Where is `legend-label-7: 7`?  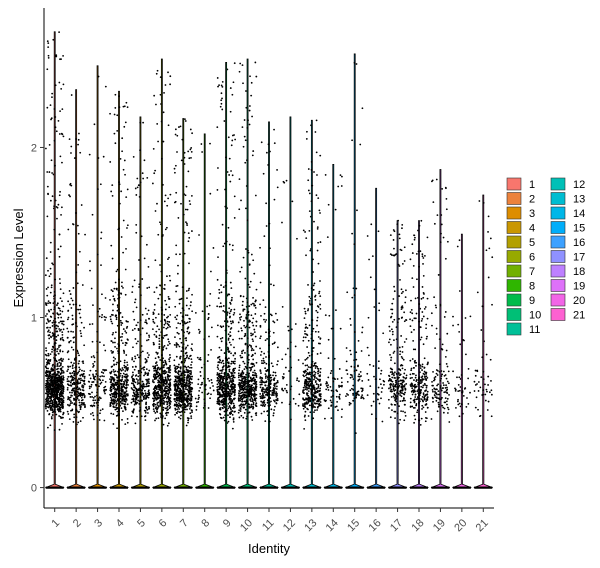
legend-label-7: 7 is located at coordinates (532, 272).